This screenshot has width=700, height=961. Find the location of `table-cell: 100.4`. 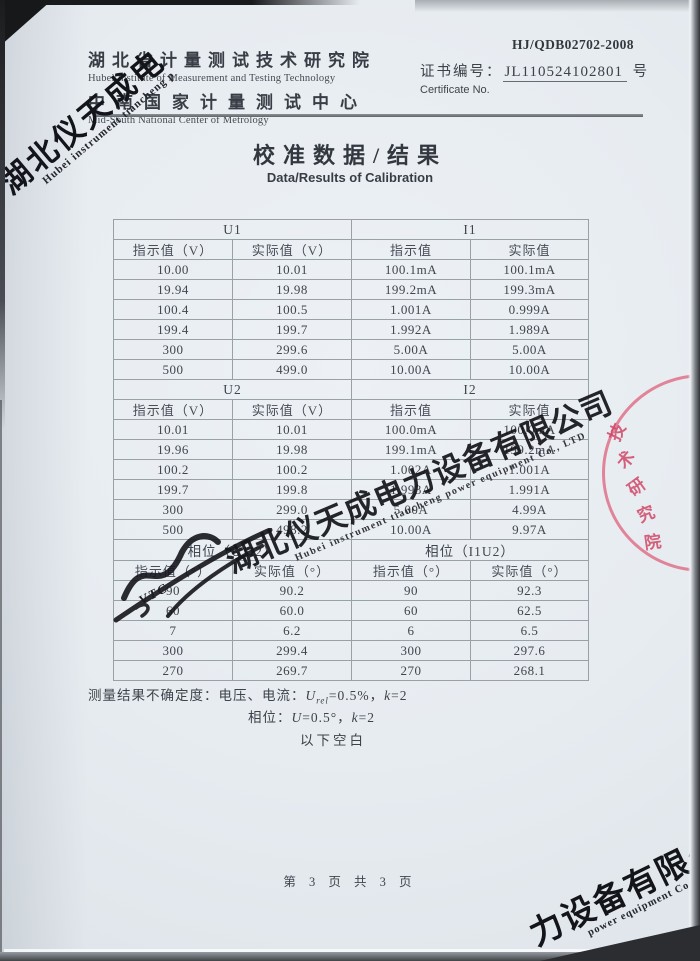

table-cell: 100.4 is located at coordinates (173, 309).